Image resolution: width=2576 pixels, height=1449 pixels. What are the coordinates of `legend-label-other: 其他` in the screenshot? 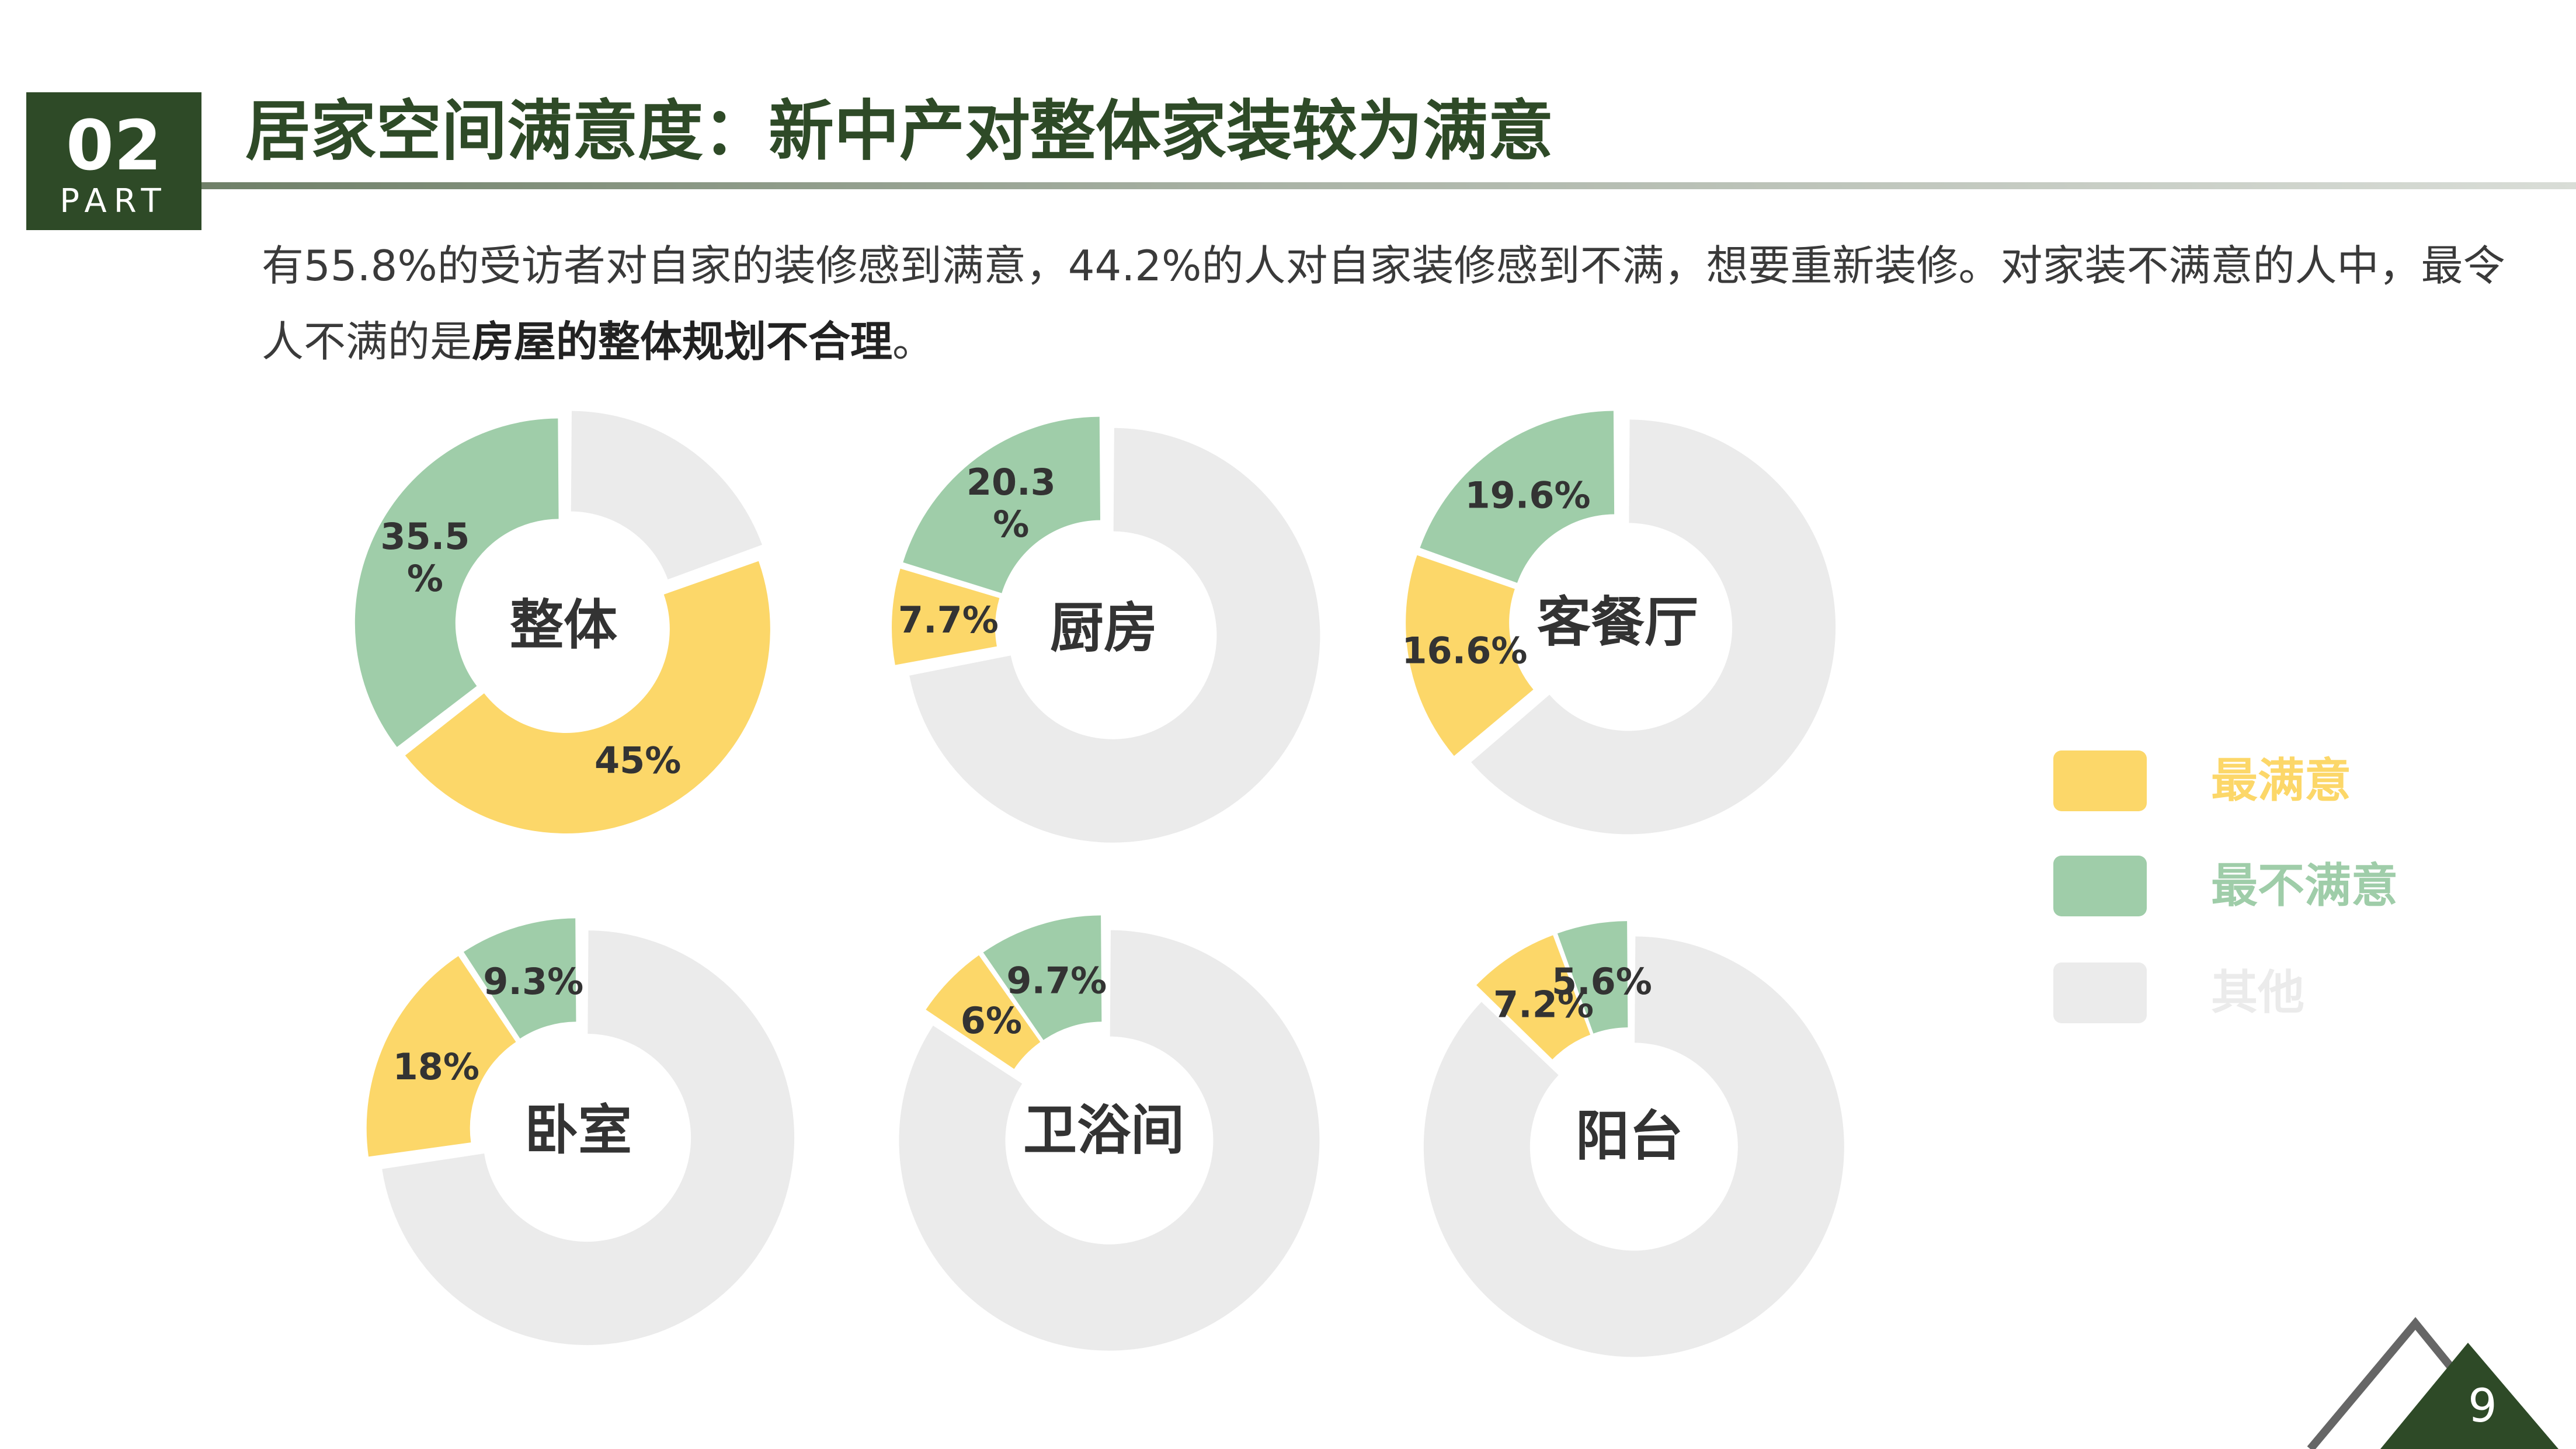 It's located at (2257, 992).